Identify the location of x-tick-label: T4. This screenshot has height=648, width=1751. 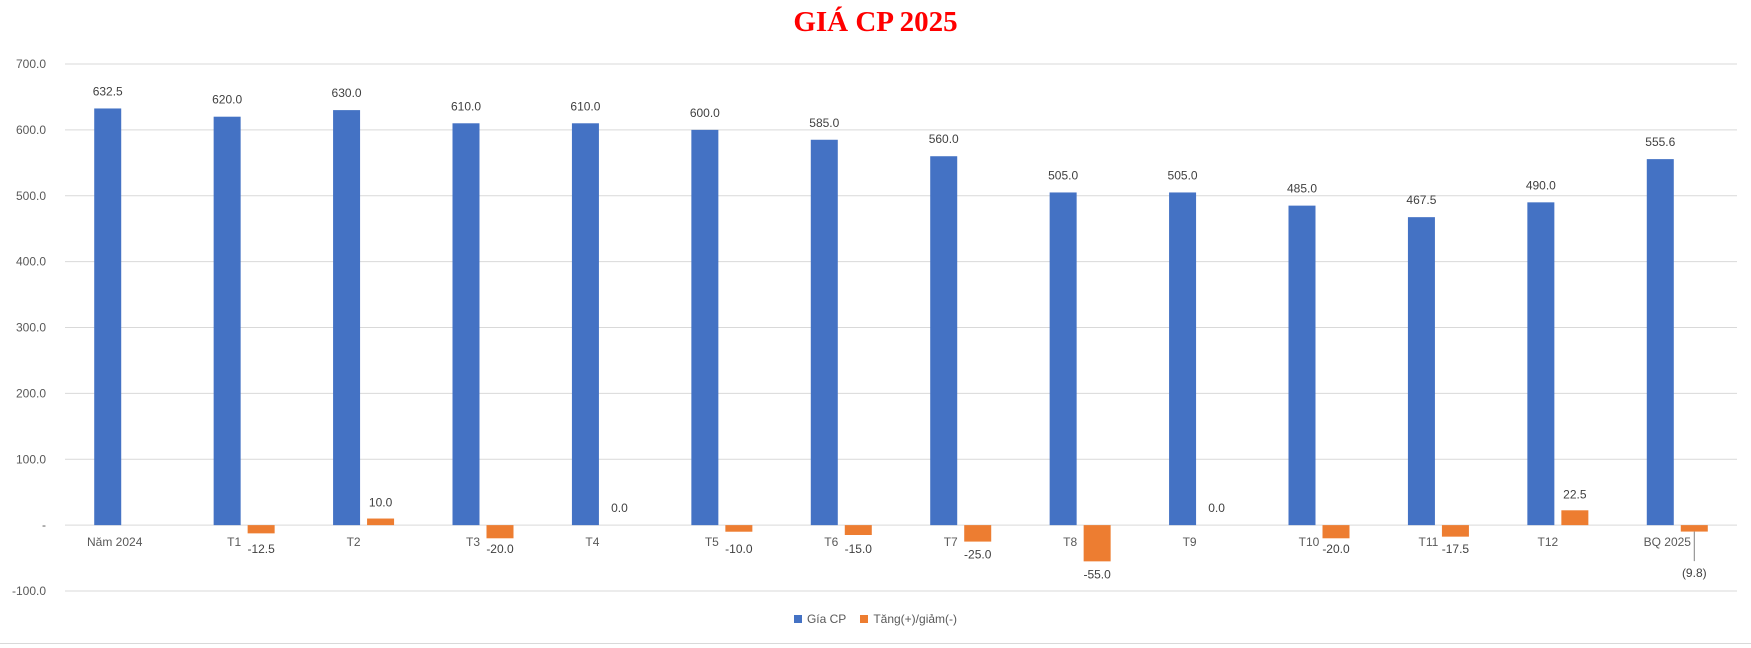
(592, 542).